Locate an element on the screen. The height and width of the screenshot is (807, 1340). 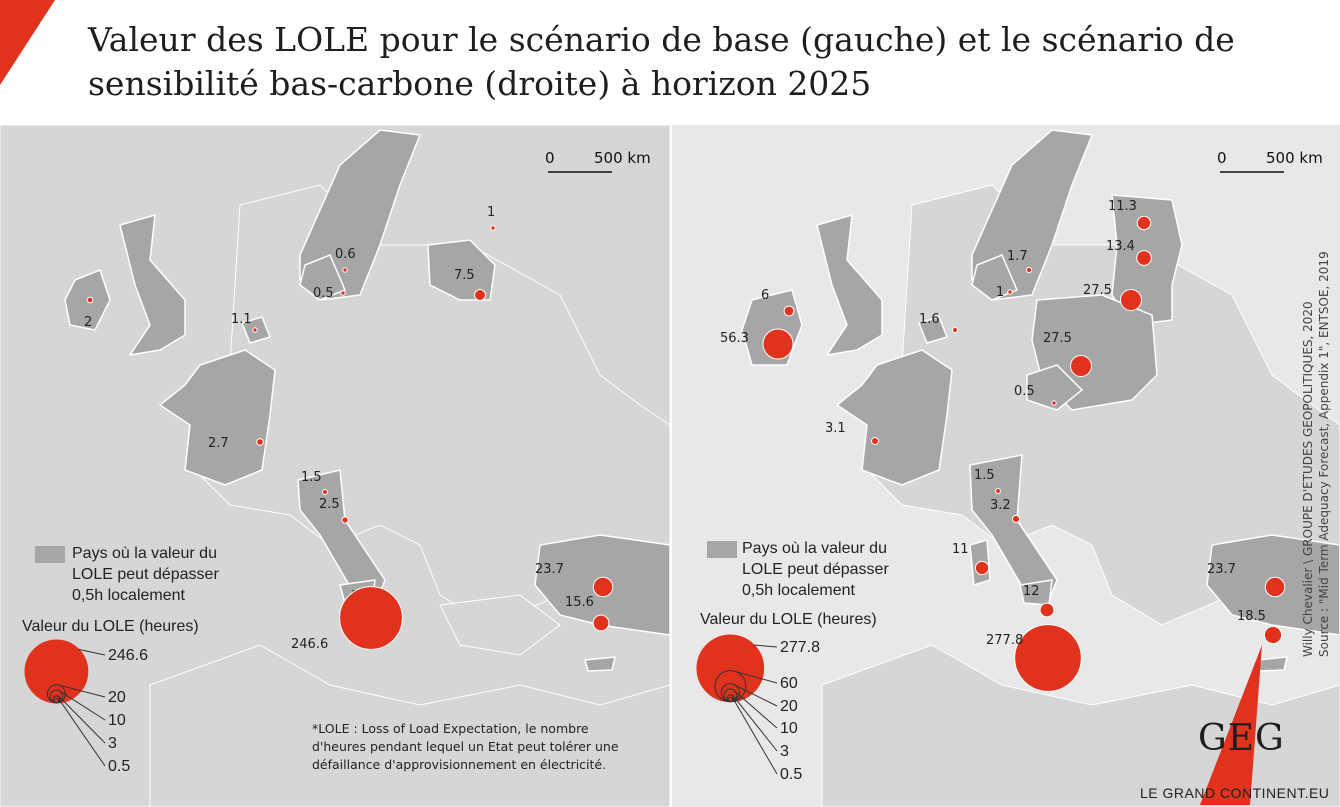
lole-value-label: 18.5 is located at coordinates (1251, 616).